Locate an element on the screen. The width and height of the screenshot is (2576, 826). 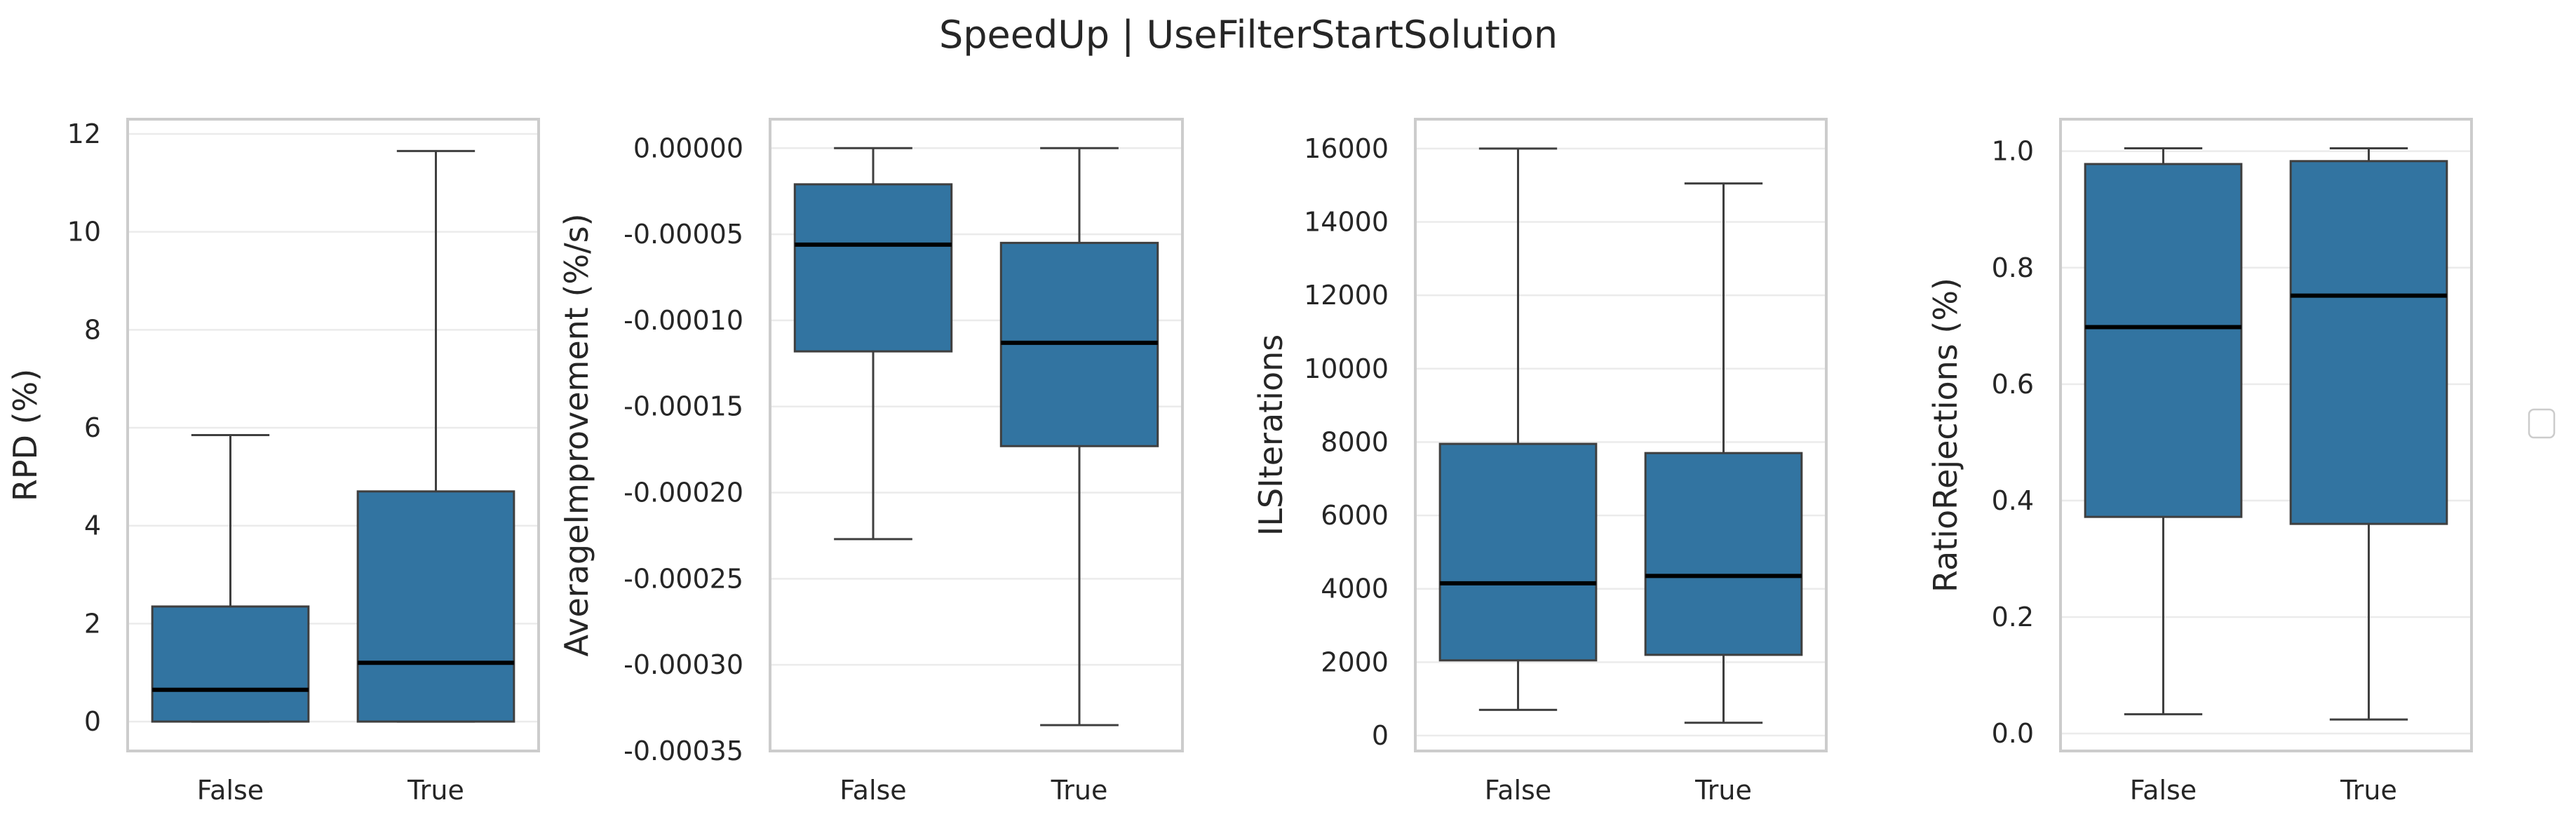
y-tick-label: 0.4 is located at coordinates (2013, 500).